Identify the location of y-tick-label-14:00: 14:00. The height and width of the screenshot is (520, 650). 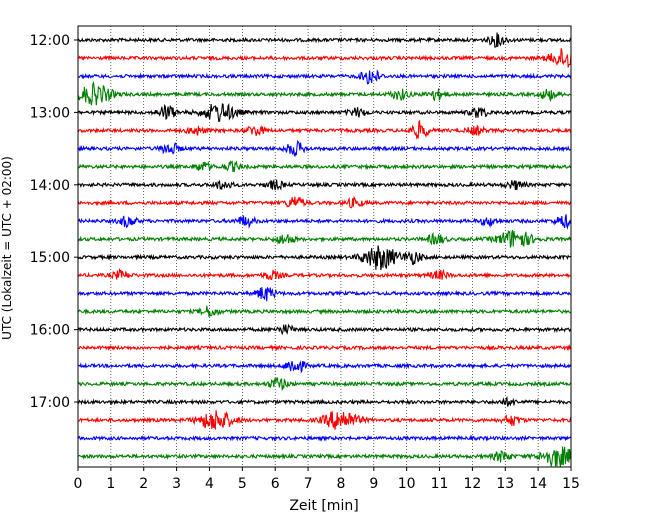
(50, 186).